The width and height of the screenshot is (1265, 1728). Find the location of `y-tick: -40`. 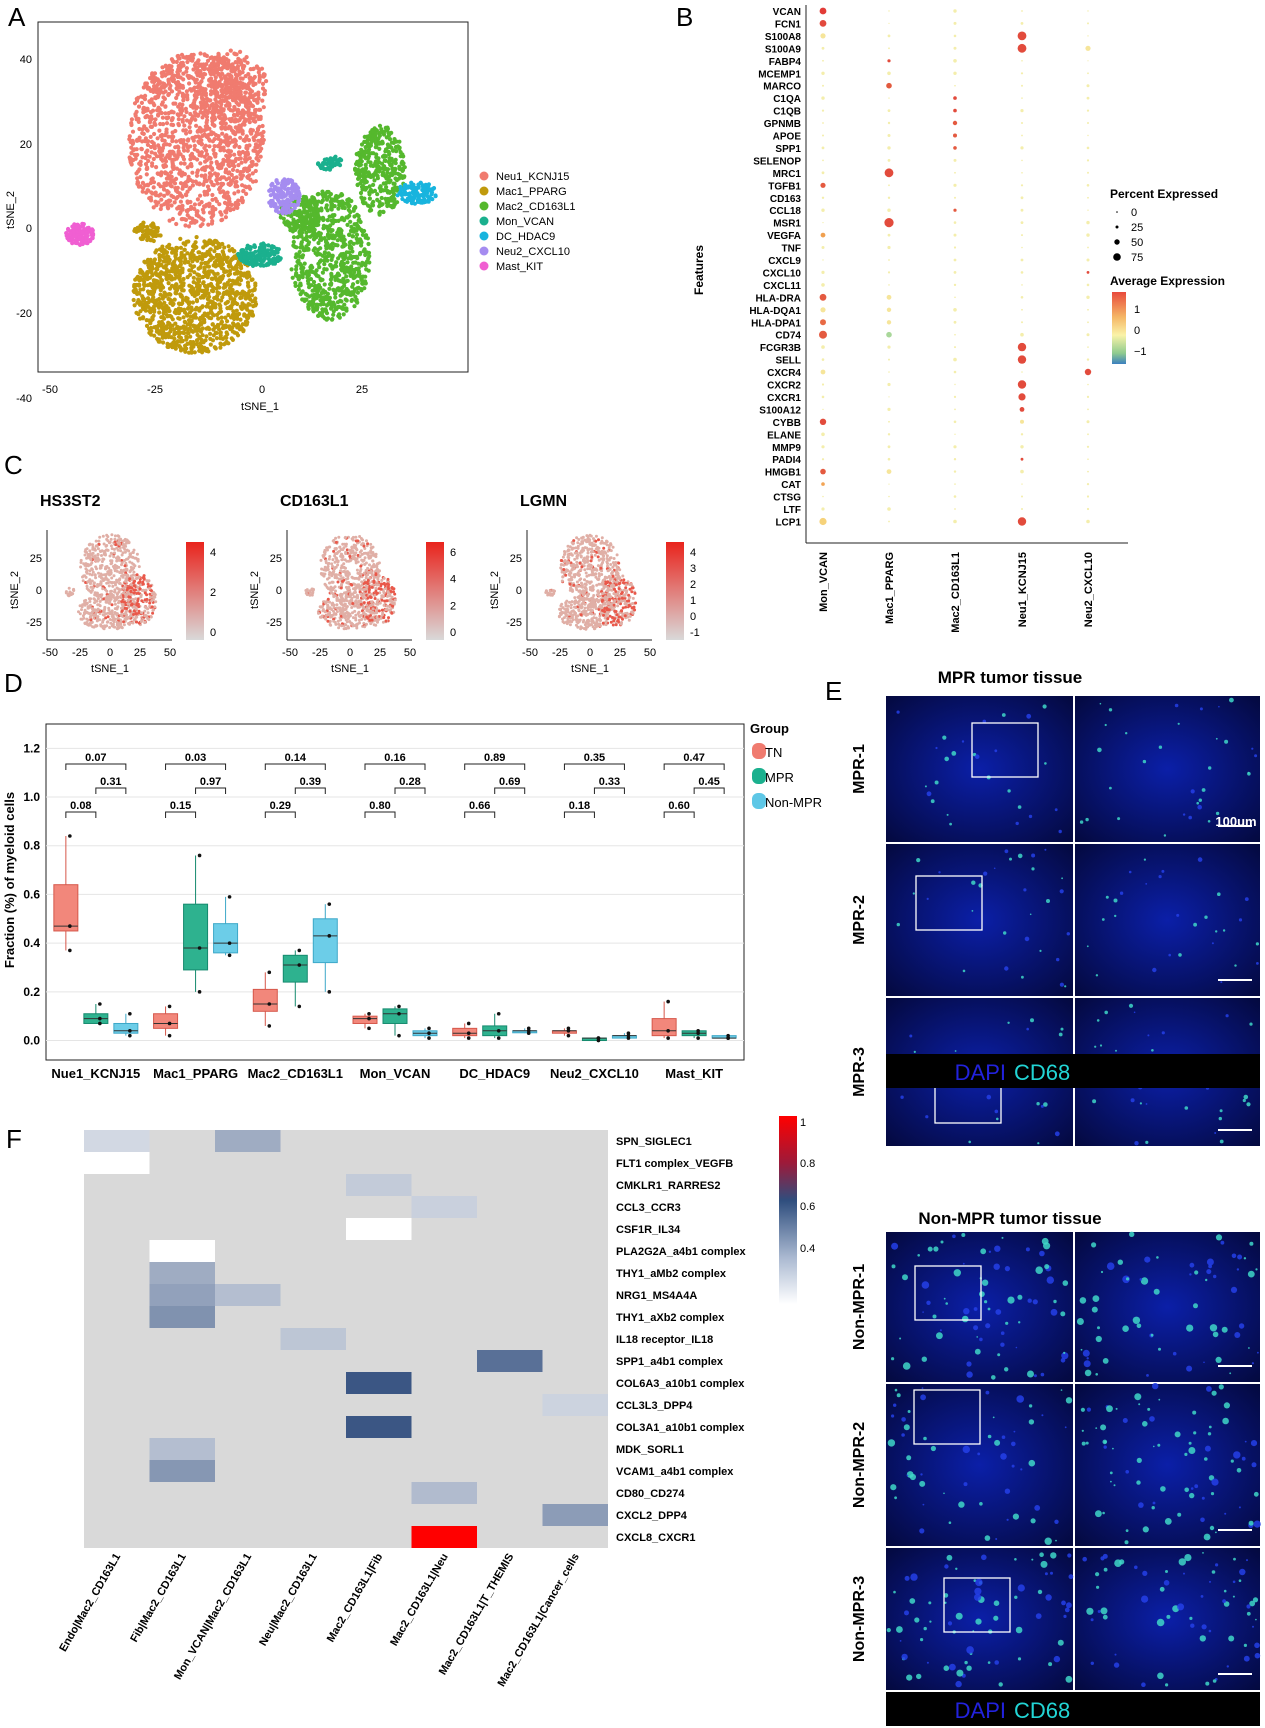

y-tick: -40 is located at coordinates (24, 399).